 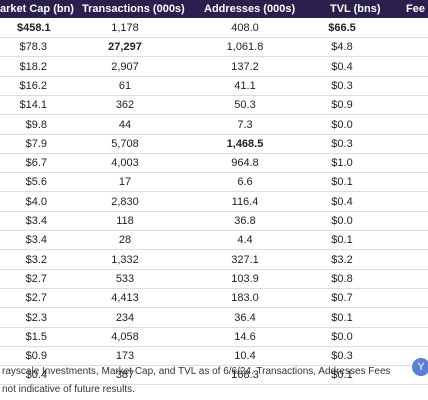 I want to click on header-fees: Fee, so click(x=415, y=9).